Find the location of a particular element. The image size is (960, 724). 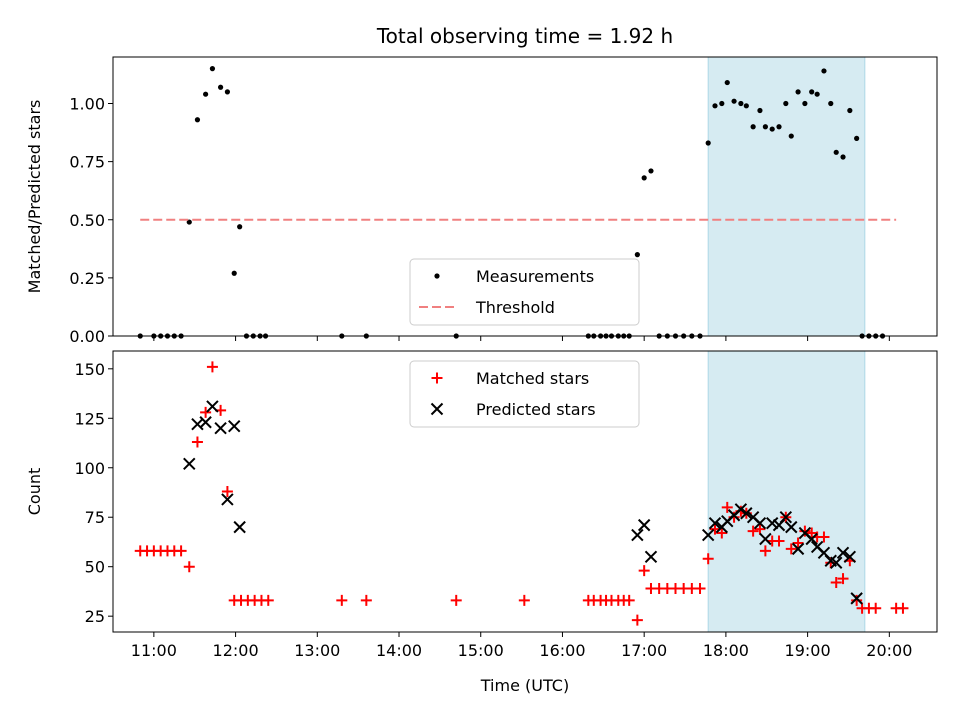

y-tick-label: 1.00 is located at coordinates (87, 104).